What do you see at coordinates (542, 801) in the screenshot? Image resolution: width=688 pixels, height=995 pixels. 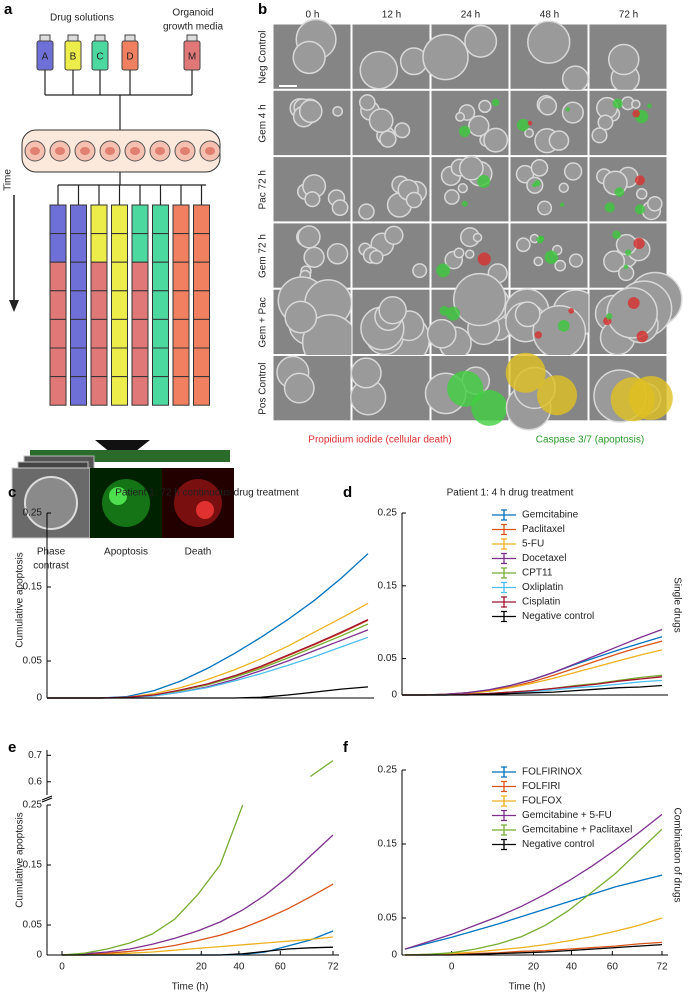 I see `legend-label: FOLFOX` at bounding box center [542, 801].